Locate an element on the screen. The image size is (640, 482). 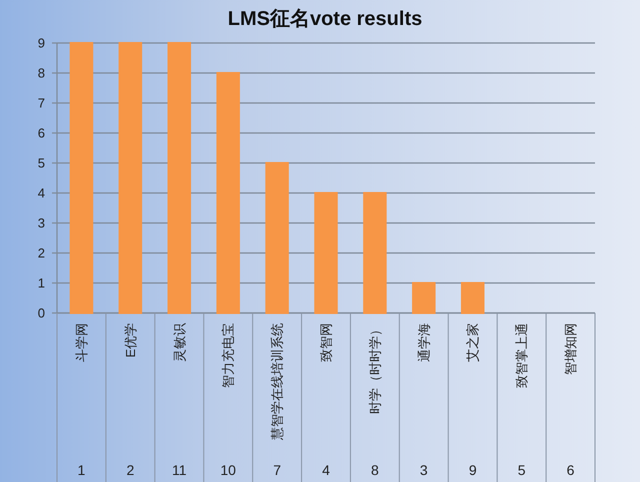
text: 9 is located at coordinates (472, 470).